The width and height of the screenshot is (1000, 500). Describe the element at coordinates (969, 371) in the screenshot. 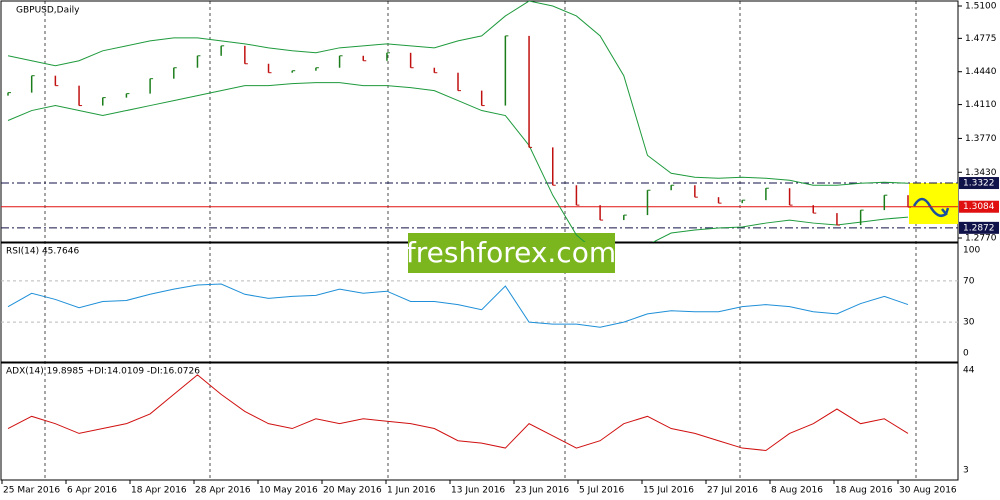

I see `adx-tick-label: 44` at that location.